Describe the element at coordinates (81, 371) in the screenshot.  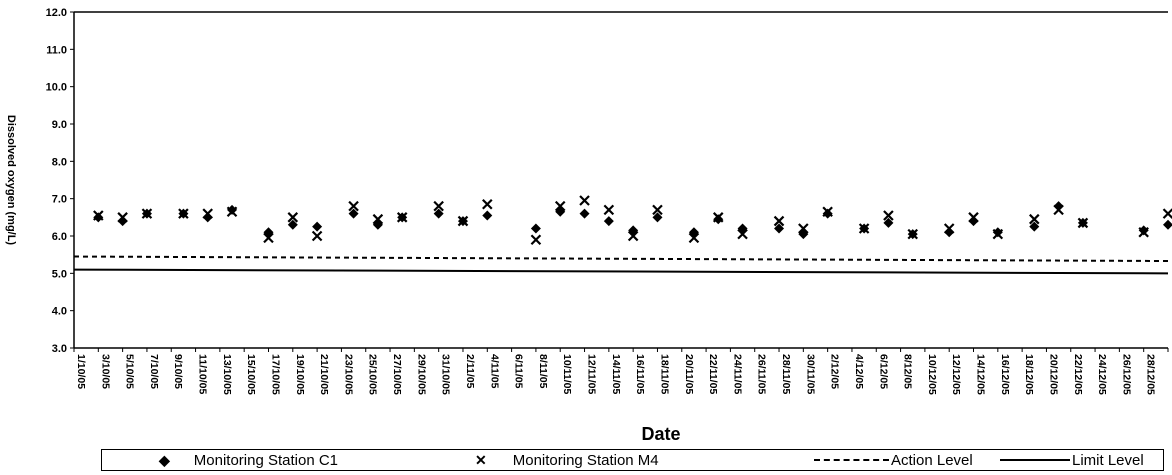
I see `x-tick-label: 1/10/05` at that location.